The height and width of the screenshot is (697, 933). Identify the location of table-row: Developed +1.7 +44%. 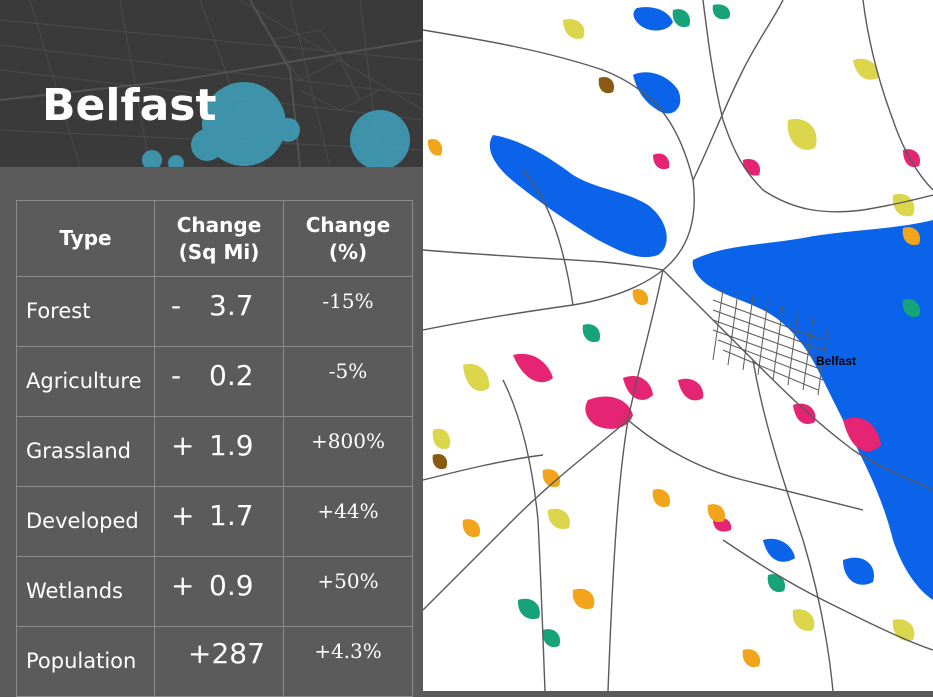
(214, 521).